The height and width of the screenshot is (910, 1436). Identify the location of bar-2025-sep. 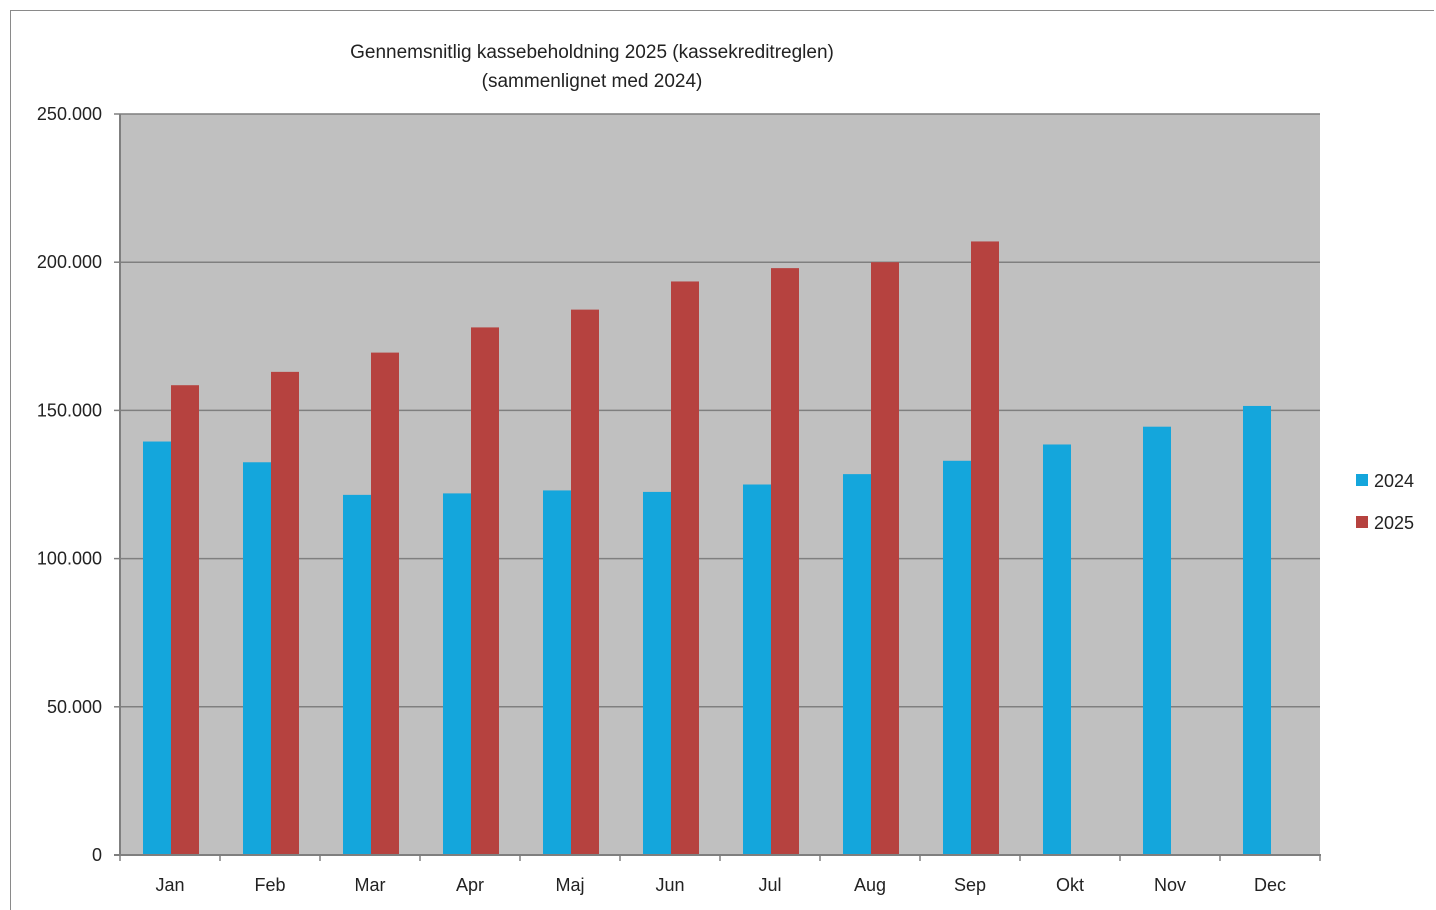
(985, 548).